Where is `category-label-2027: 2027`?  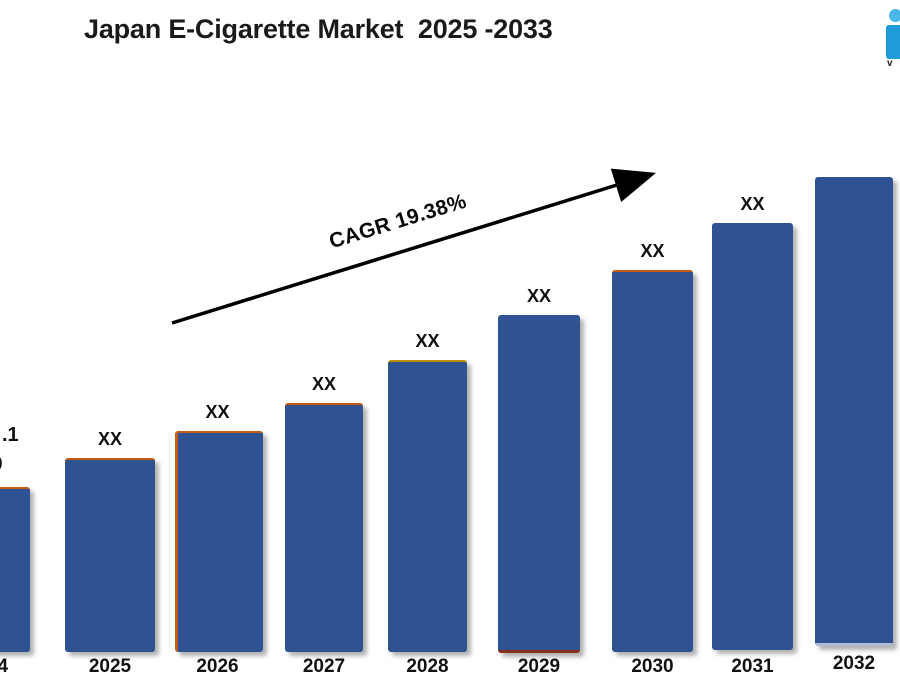 category-label-2027: 2027 is located at coordinates (324, 666).